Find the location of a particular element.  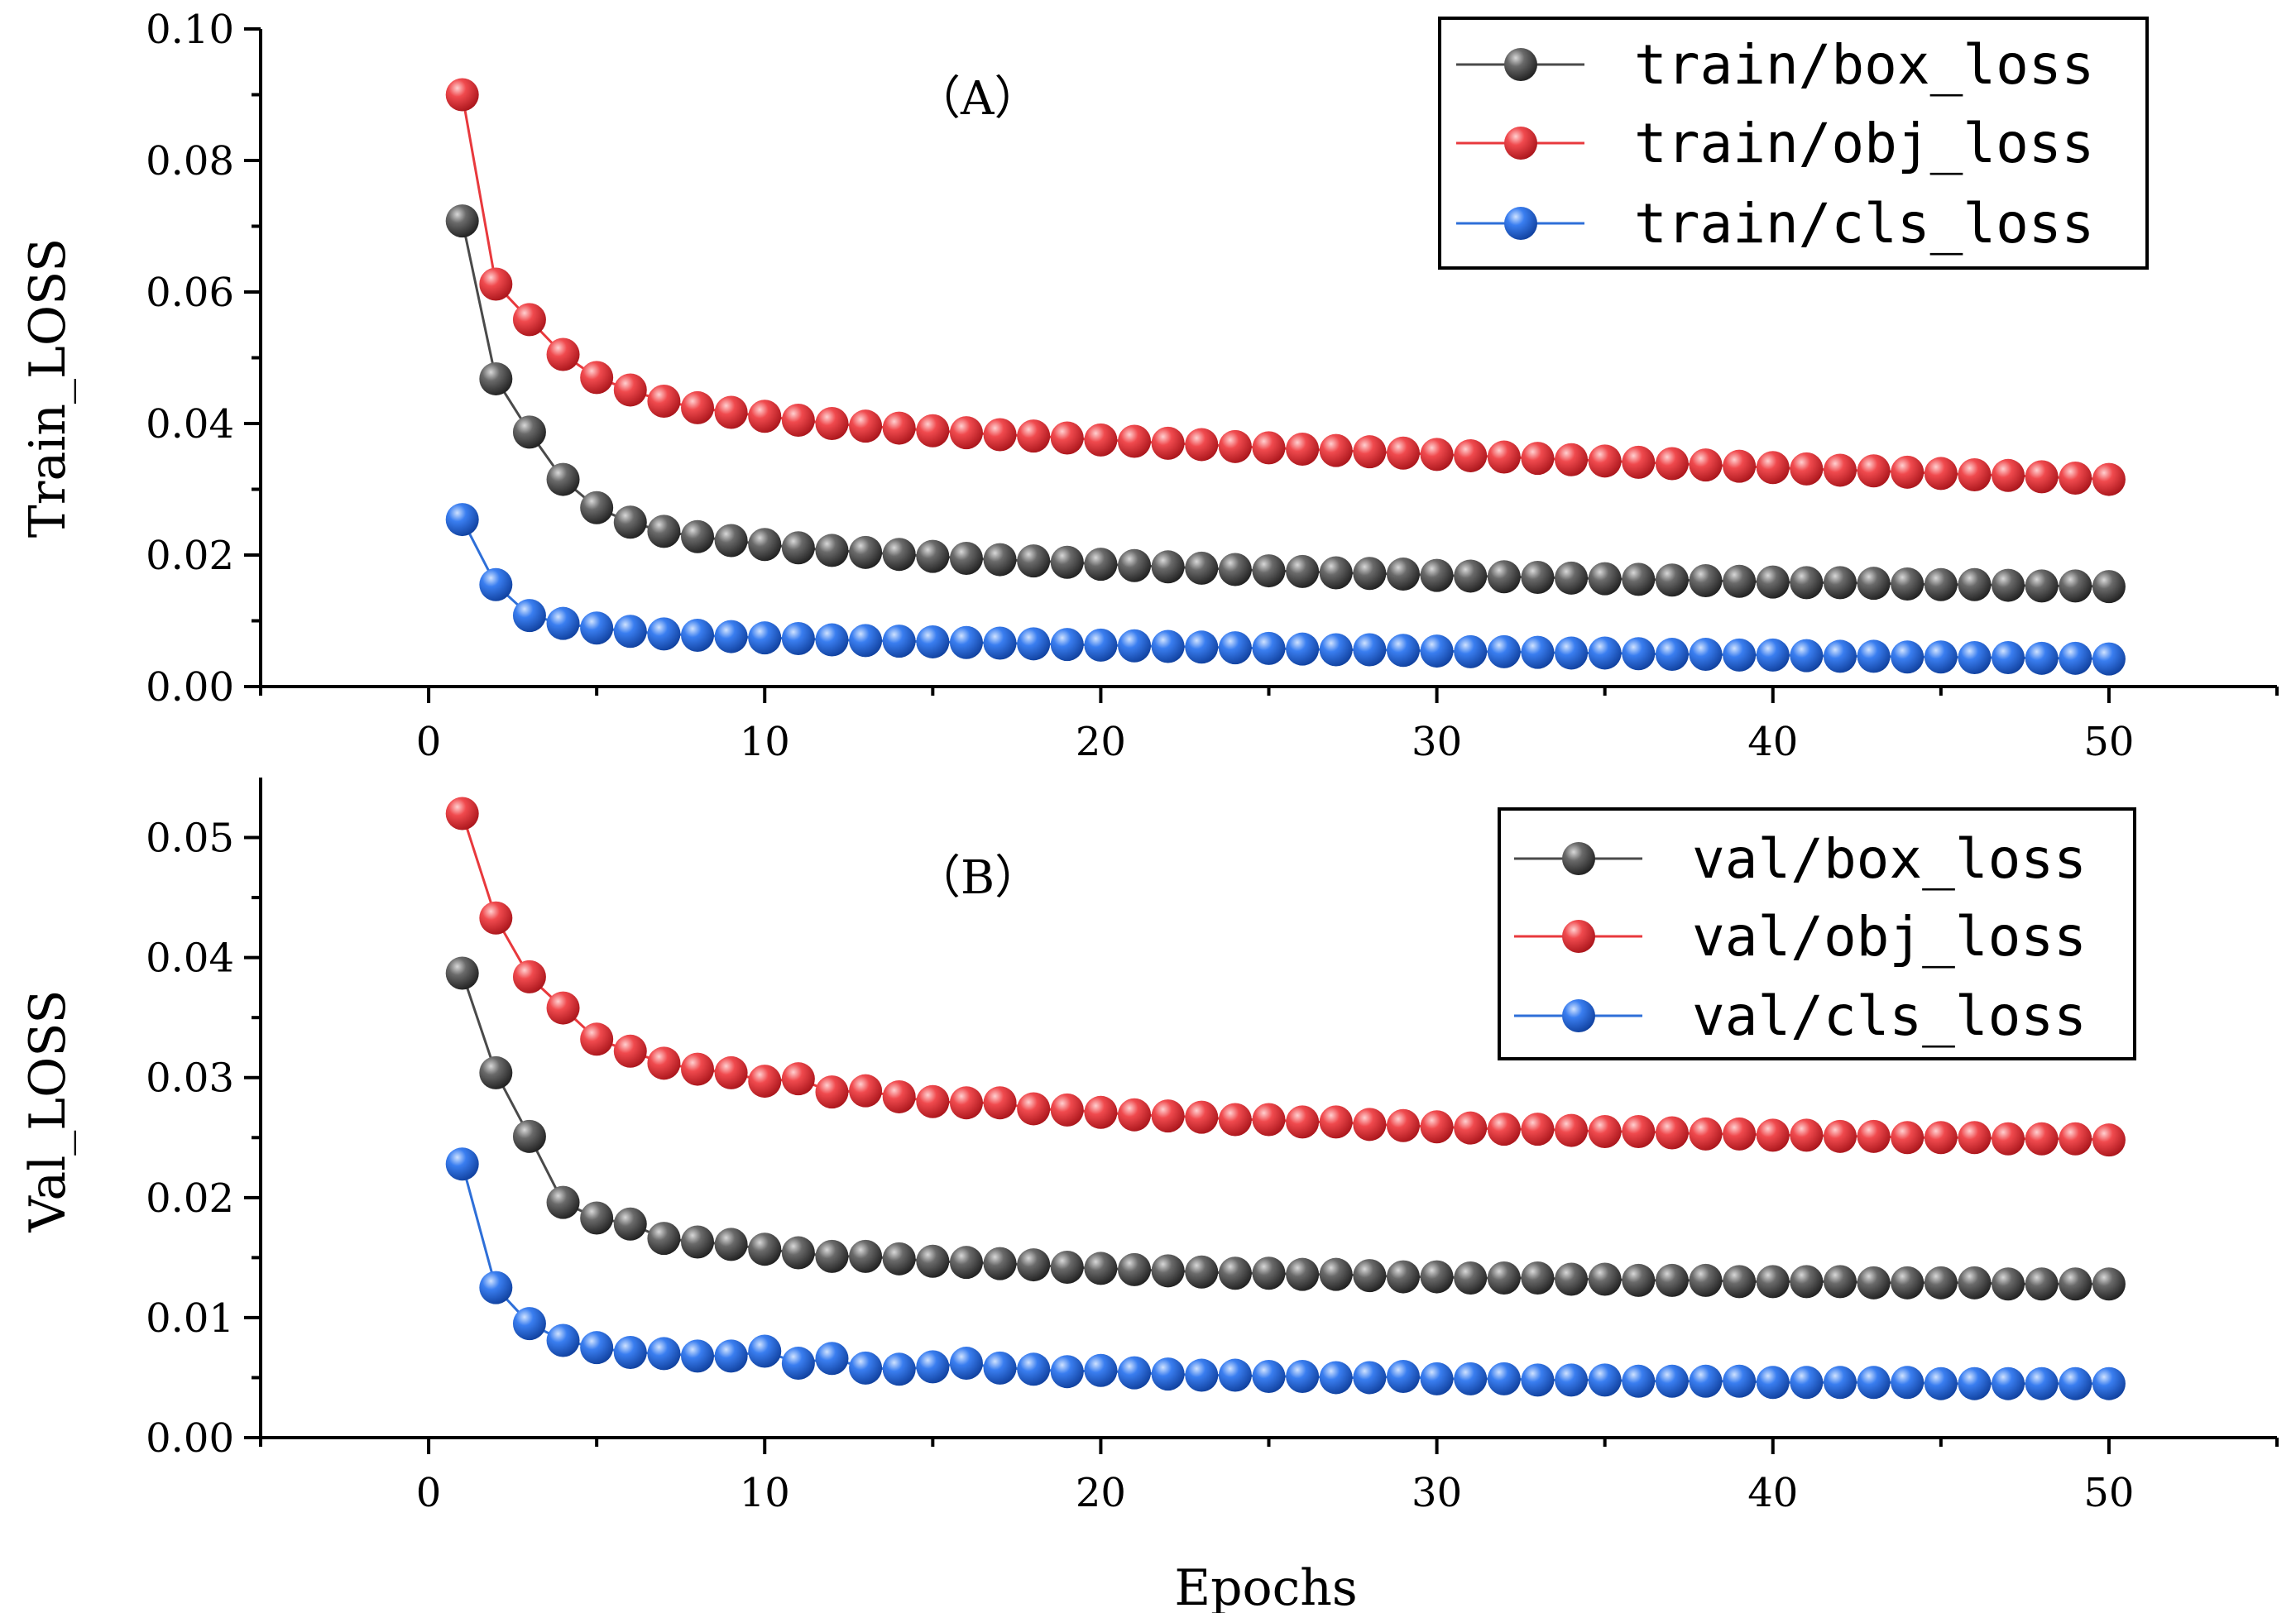

legend-marker-train-box-loss is located at coordinates (1520, 64).